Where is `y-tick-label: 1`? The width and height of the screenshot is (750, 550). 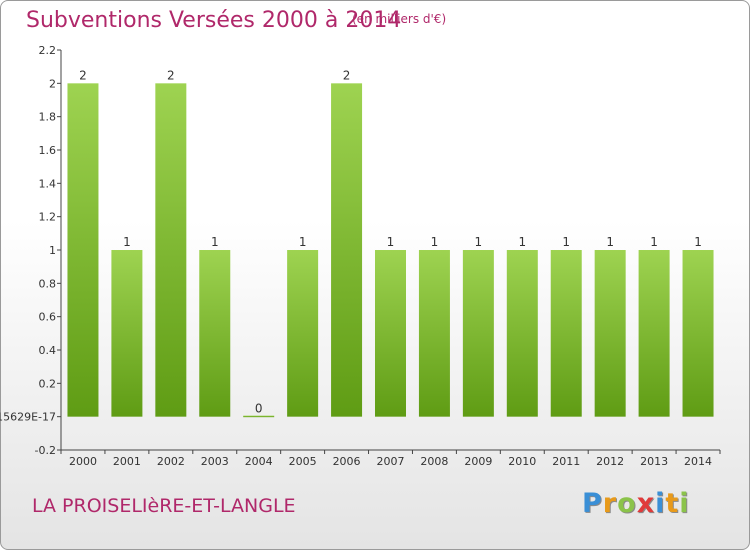 y-tick-label: 1 is located at coordinates (52, 250).